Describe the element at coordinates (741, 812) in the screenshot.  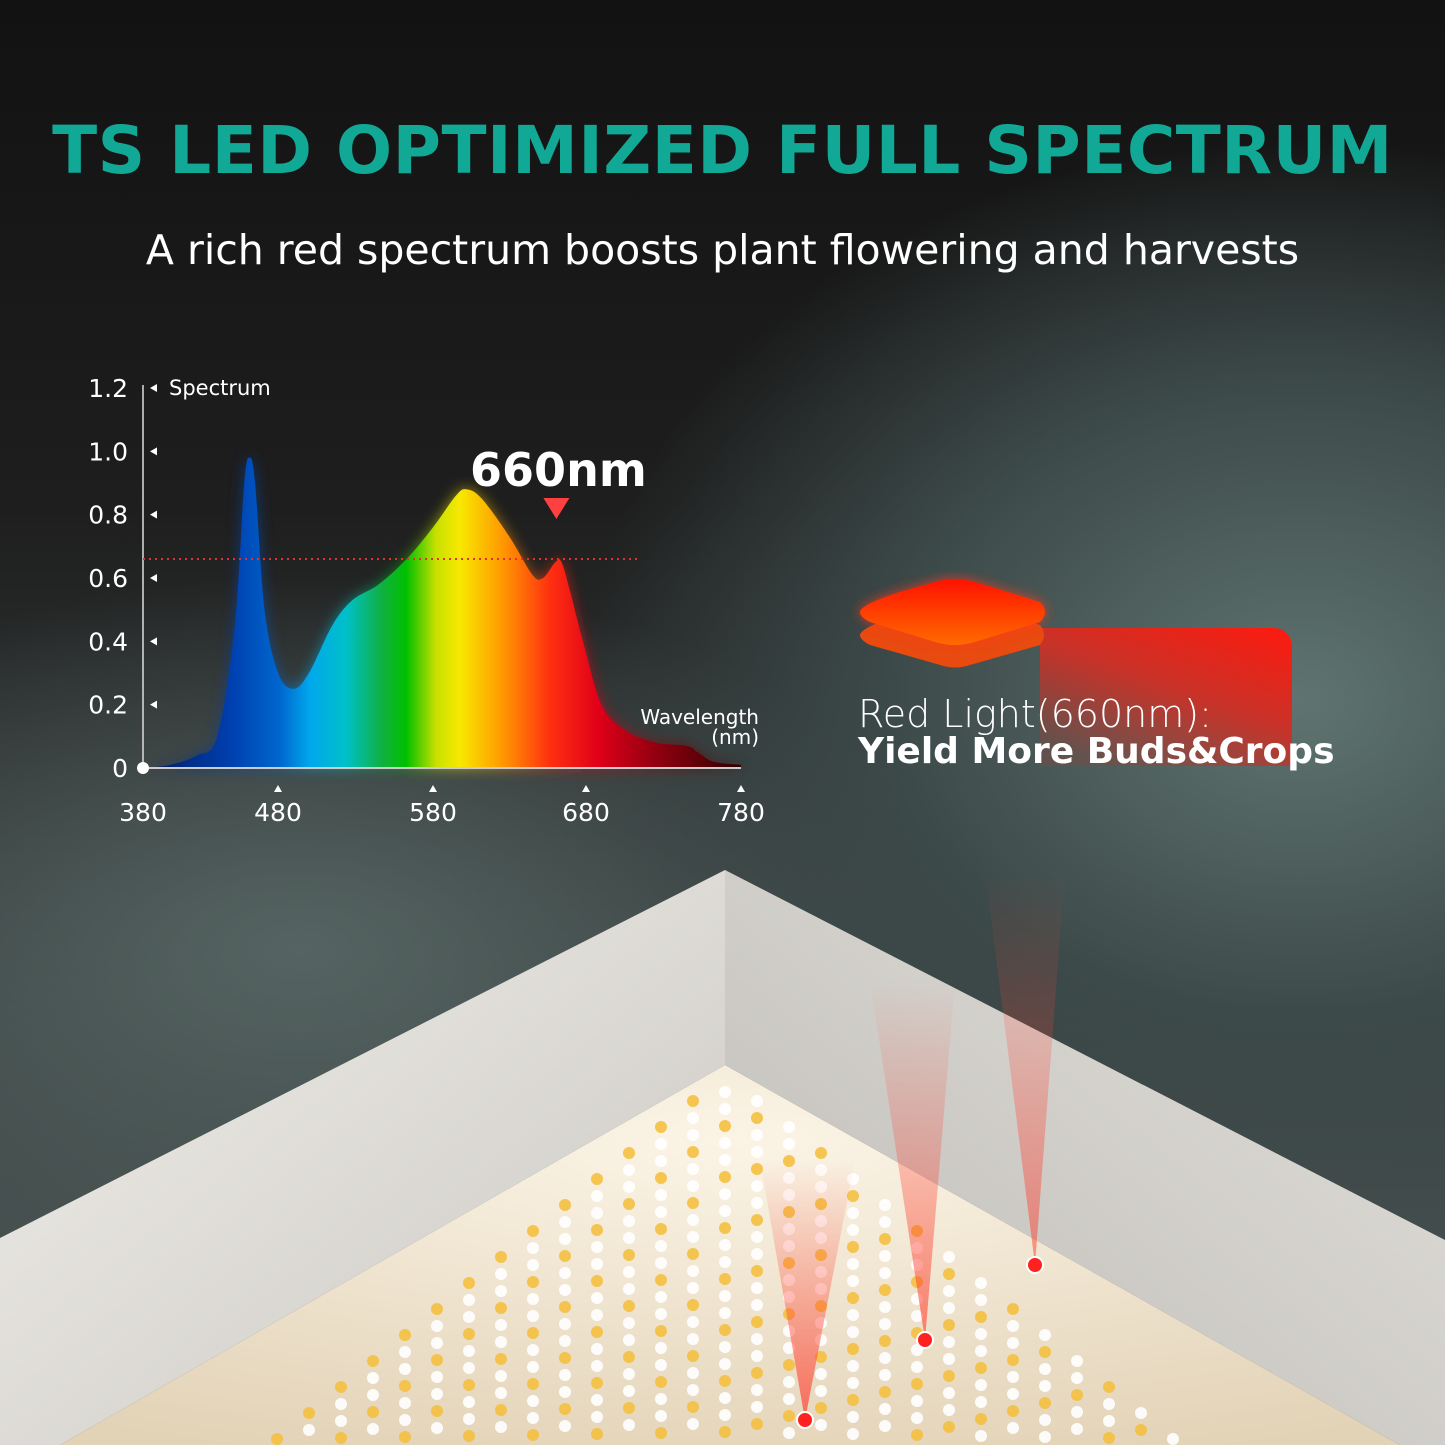
I see `x-tick-label: 780` at that location.